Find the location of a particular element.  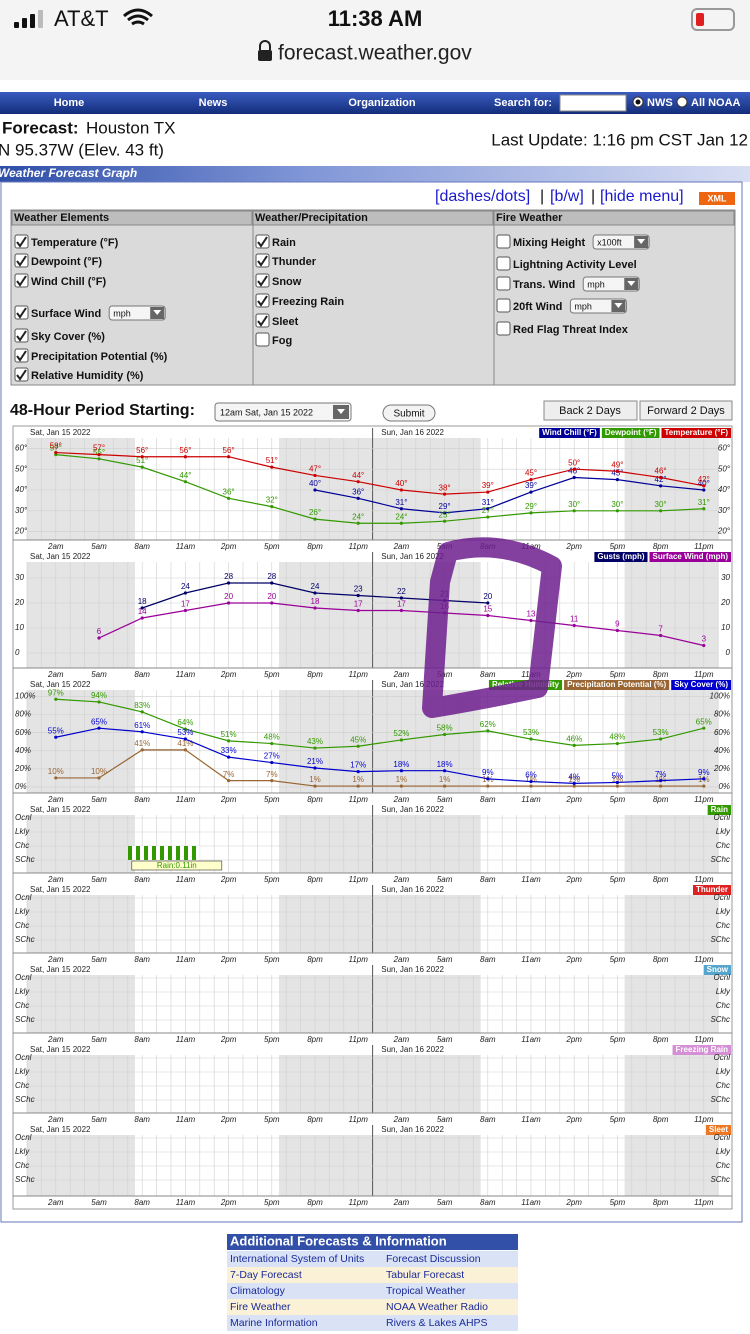

back-button is located at coordinates (590, 410).